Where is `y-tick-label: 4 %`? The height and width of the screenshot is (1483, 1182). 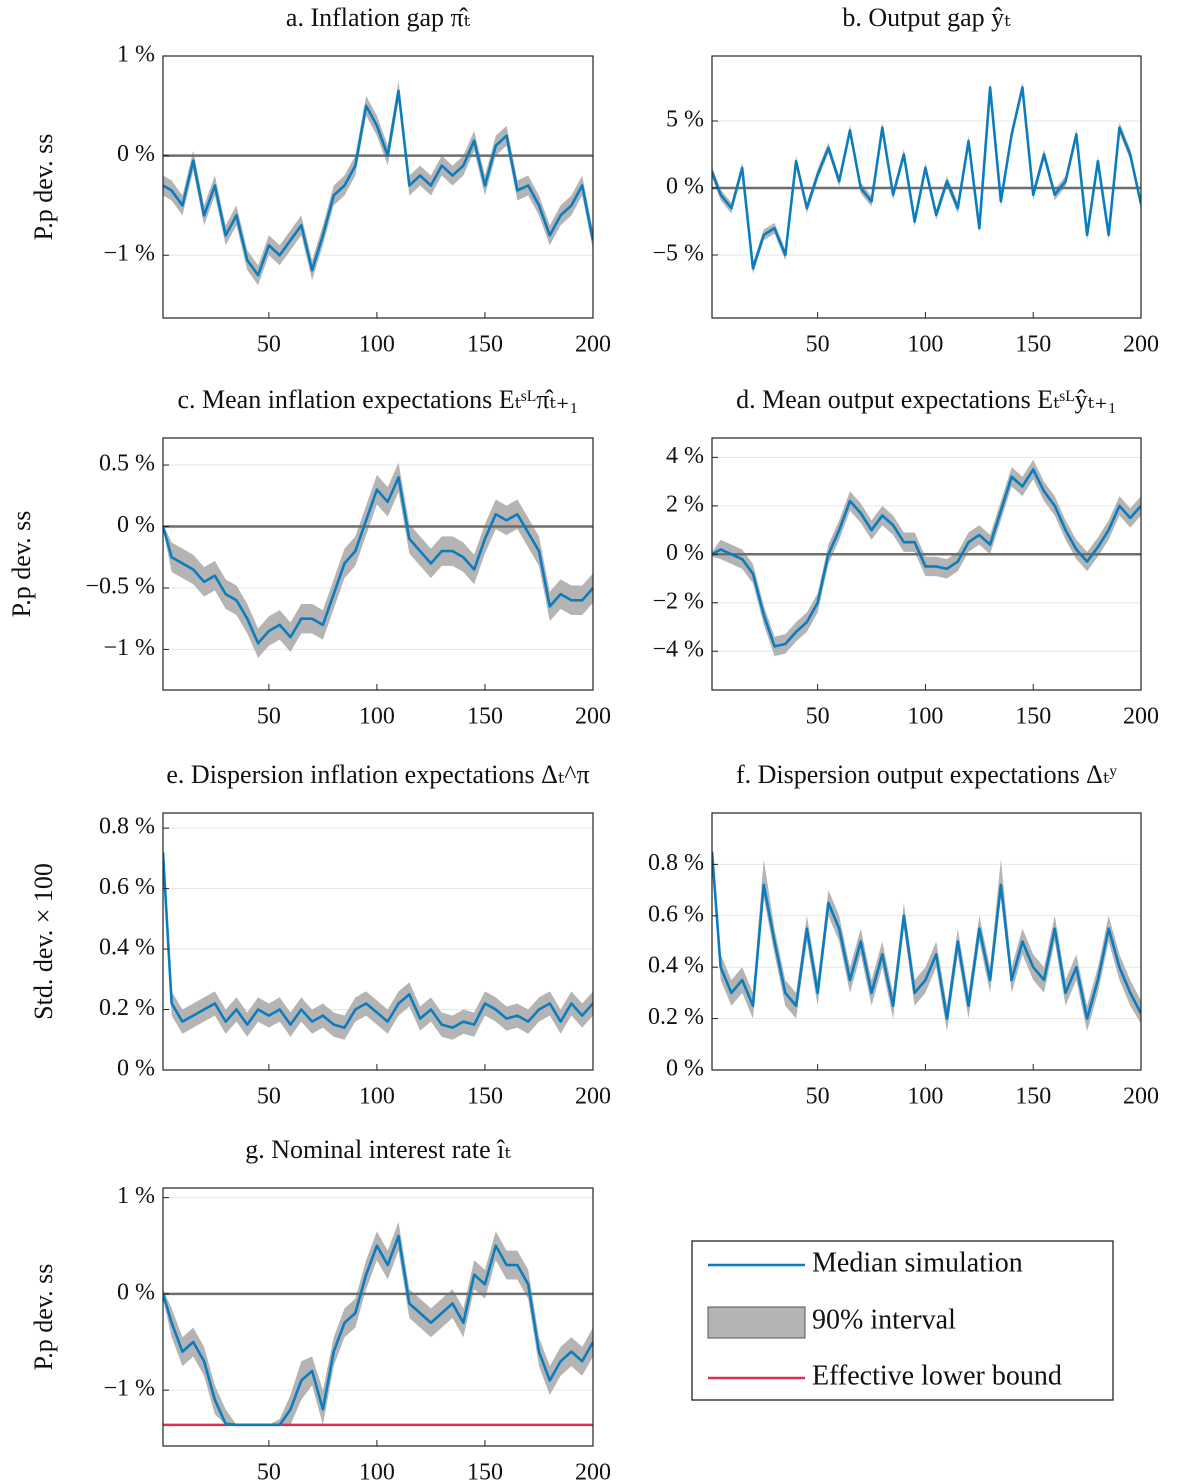
y-tick-label: 4 % is located at coordinates (685, 456).